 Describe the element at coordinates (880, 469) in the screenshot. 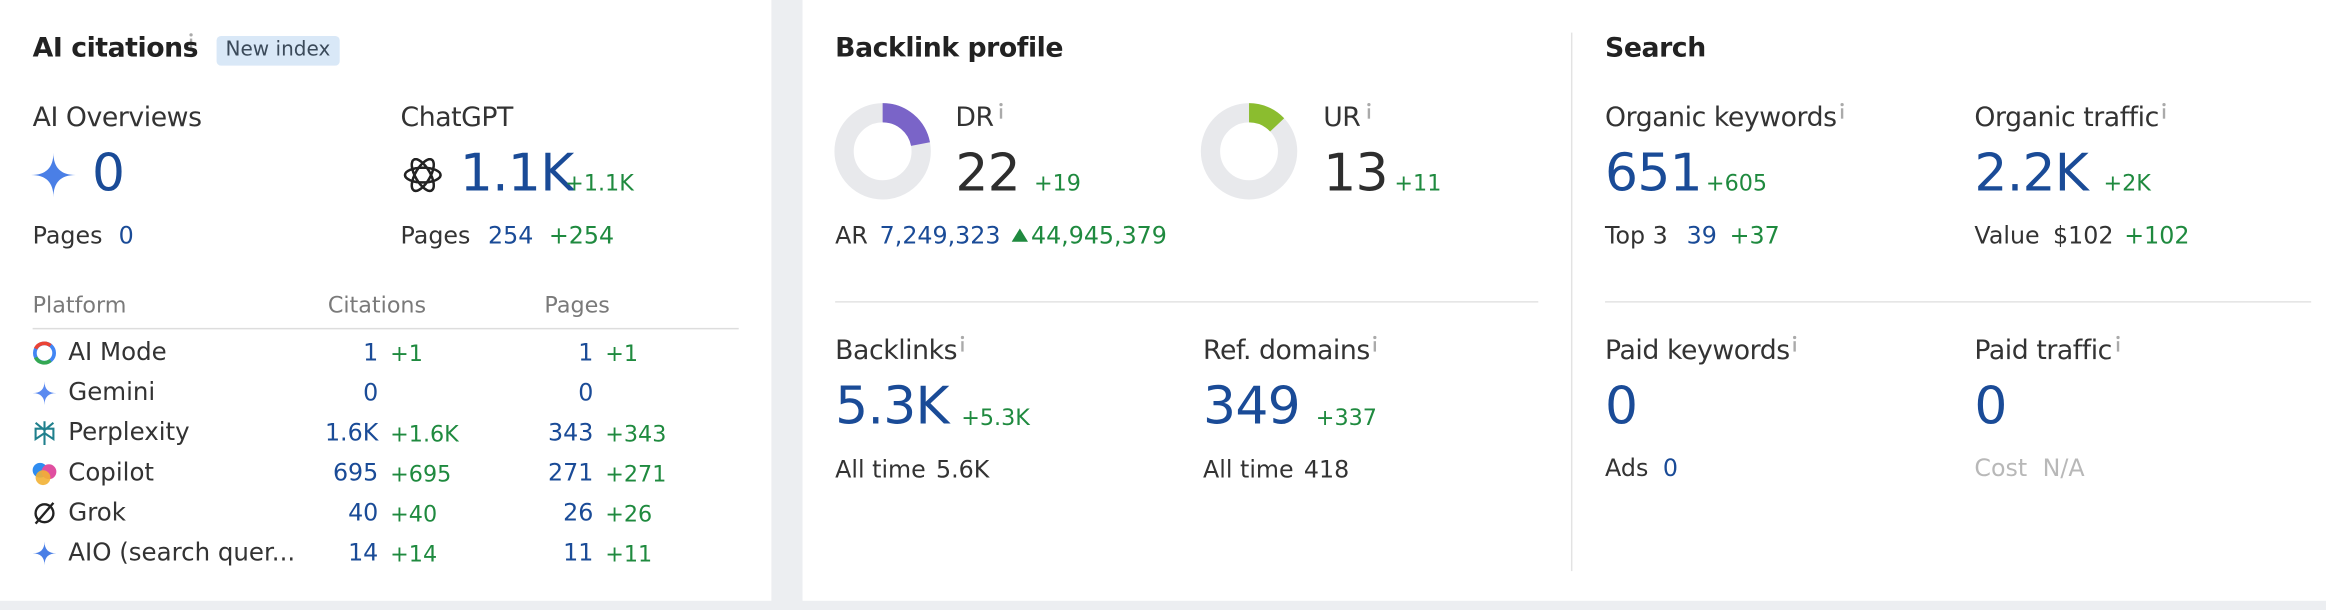

I see `label: All time` at that location.